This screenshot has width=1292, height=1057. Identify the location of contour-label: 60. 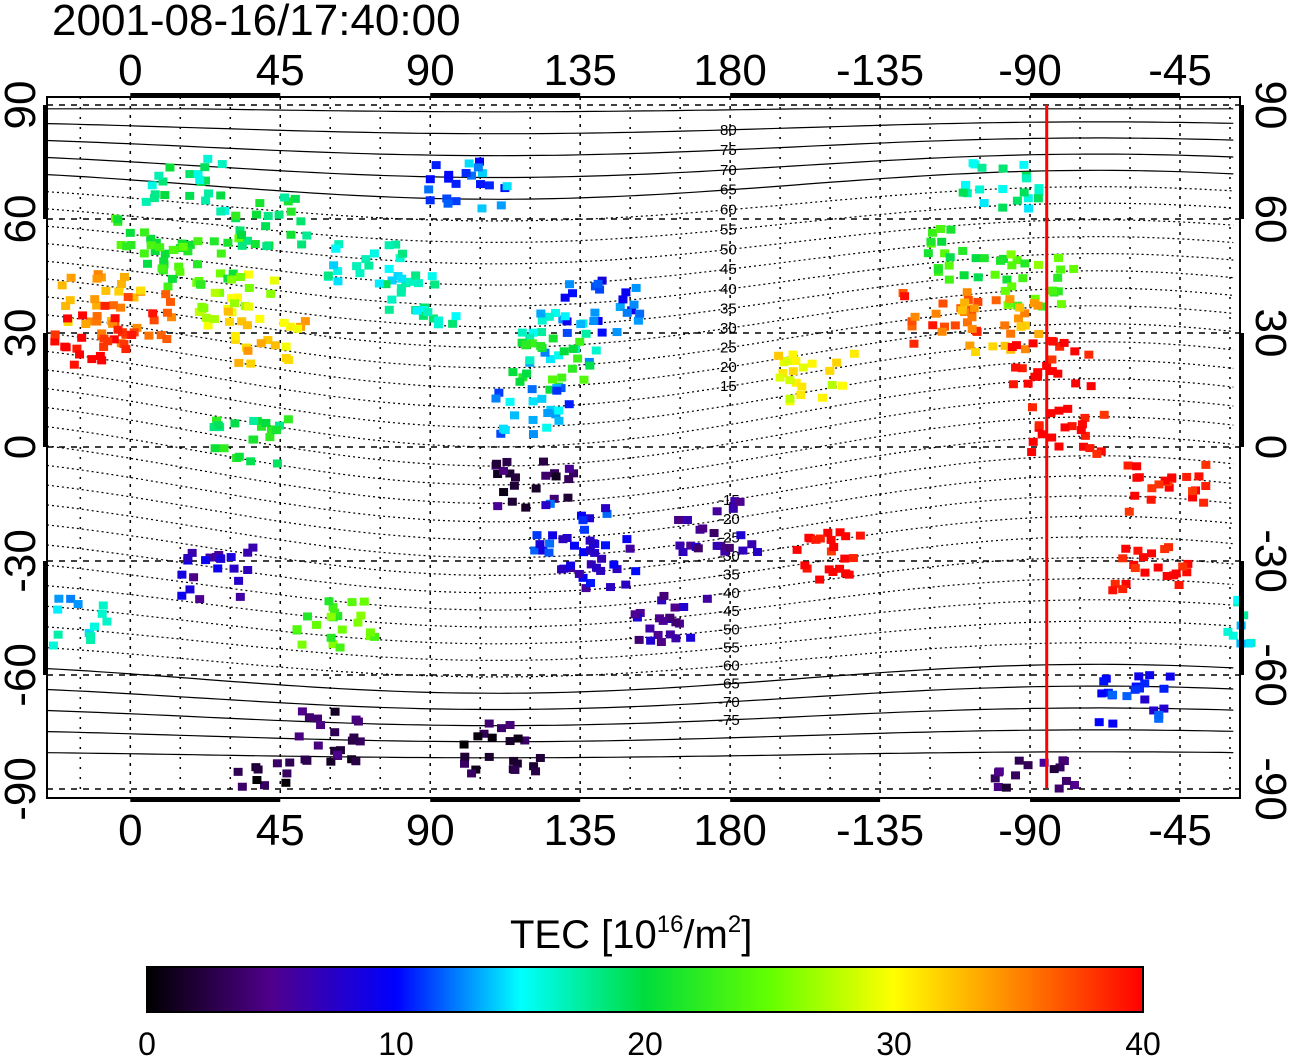
(728, 210).